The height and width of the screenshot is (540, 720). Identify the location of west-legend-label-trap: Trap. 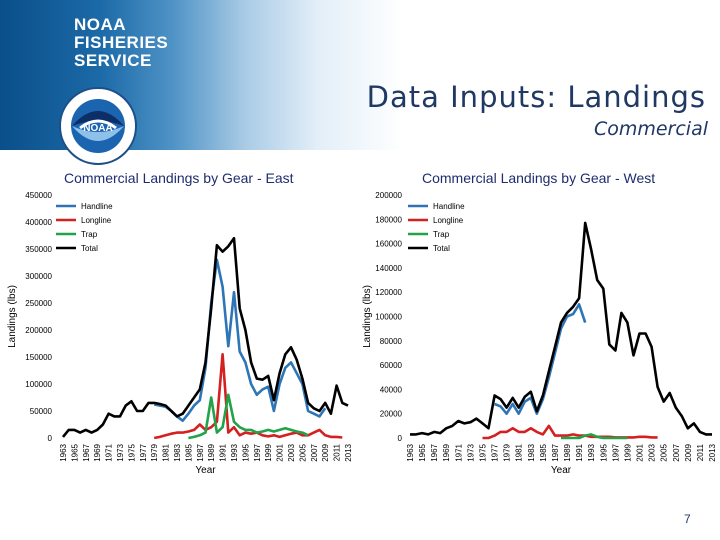
(441, 234).